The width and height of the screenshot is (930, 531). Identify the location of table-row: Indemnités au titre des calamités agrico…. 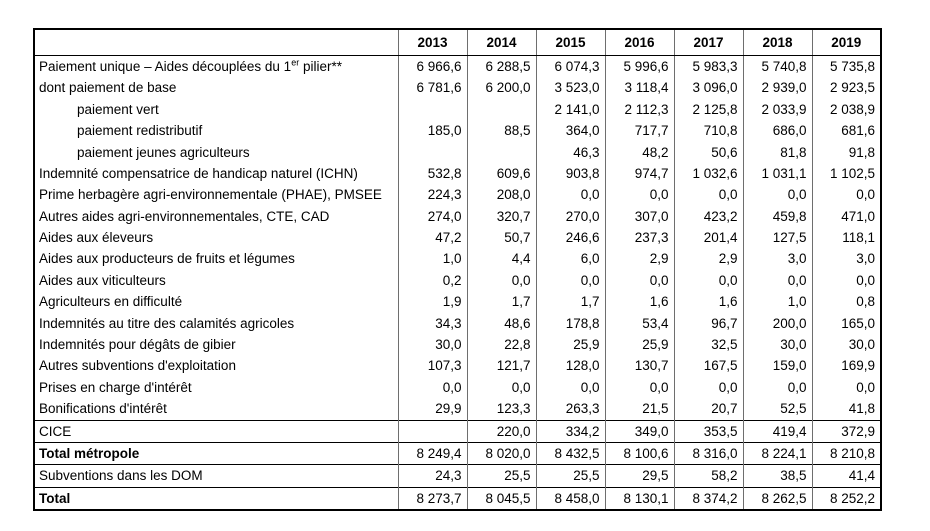
(457, 323).